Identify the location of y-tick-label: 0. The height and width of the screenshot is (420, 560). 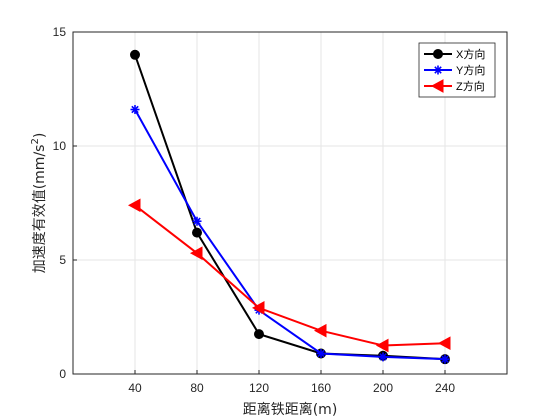
(62, 374).